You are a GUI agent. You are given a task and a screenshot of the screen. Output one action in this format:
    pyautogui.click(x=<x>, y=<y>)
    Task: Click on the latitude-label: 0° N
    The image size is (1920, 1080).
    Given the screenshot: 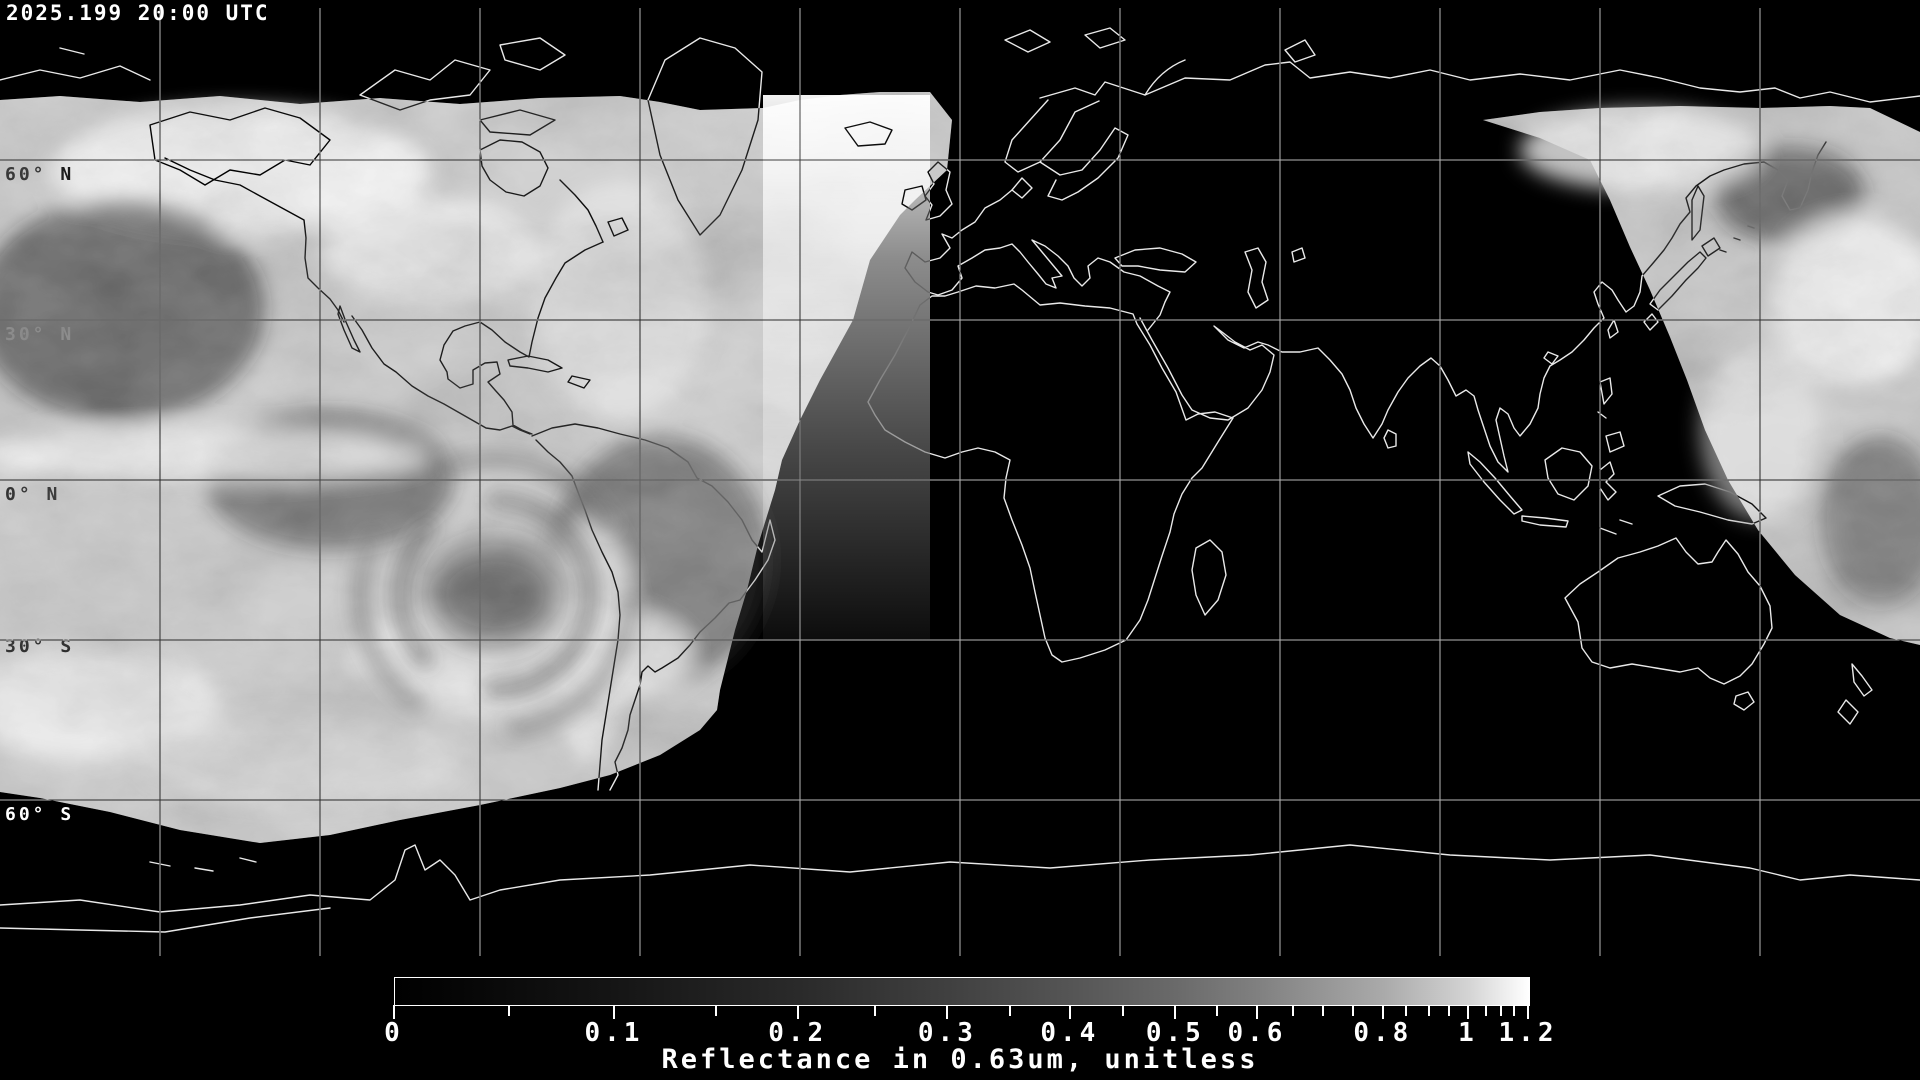 What is the action you would take?
    pyautogui.click(x=33, y=494)
    